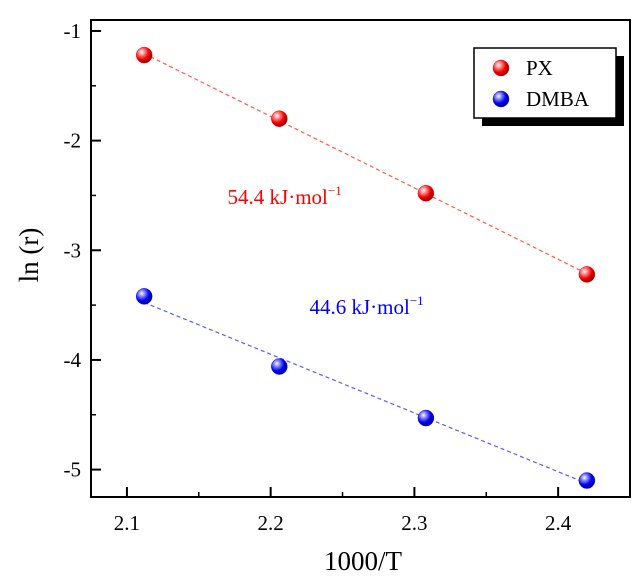 Image resolution: width=637 pixels, height=579 pixels. What do you see at coordinates (271, 523) in the screenshot?
I see `x-tick-label: 2.2` at bounding box center [271, 523].